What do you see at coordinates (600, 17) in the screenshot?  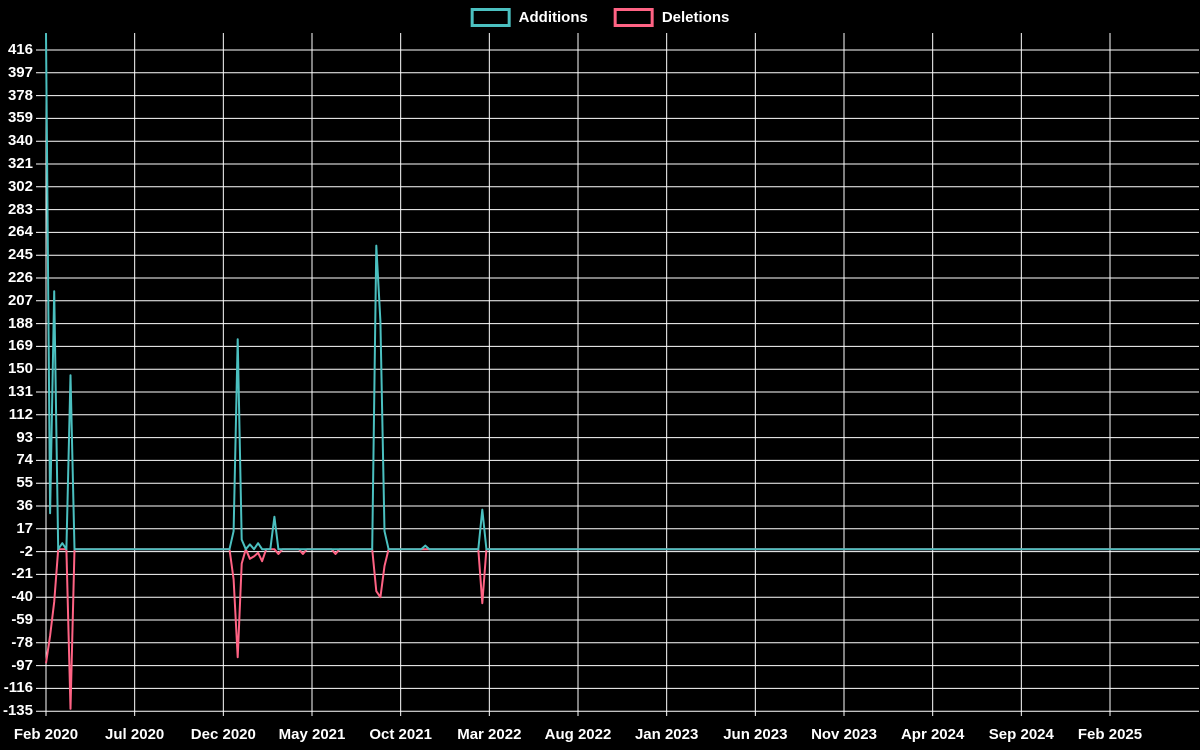 I see `chart-legend: Additions Deletions` at bounding box center [600, 17].